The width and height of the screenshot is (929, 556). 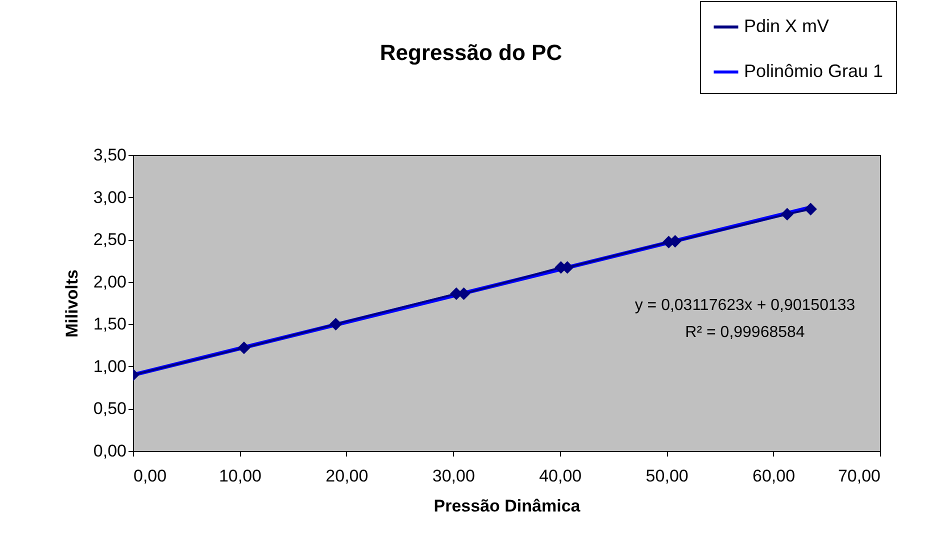 I want to click on y-tick-label: 2,00, so click(x=109, y=282).